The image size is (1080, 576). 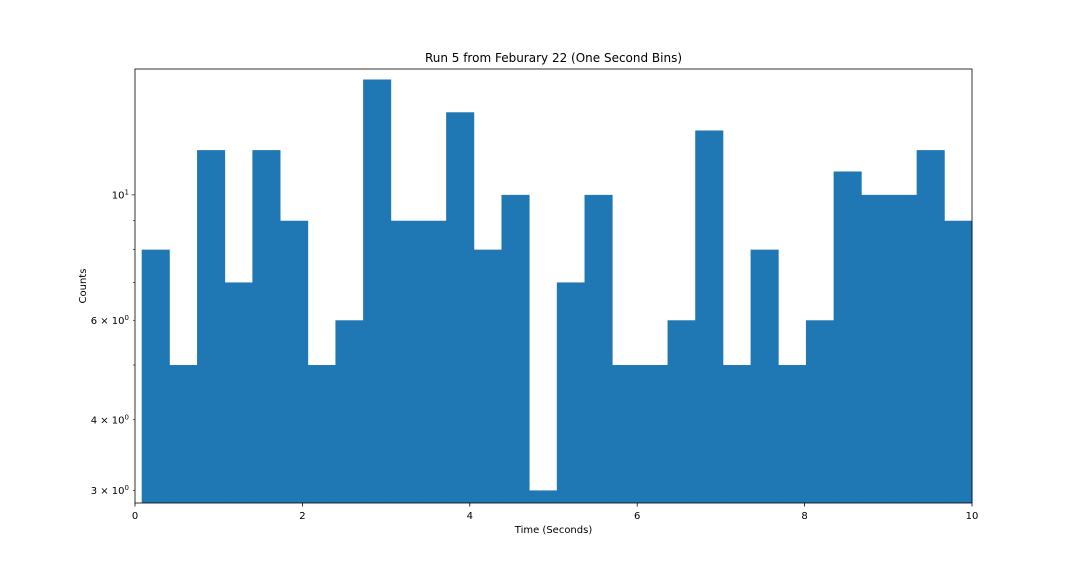 I want to click on x-tick-label: 10, so click(x=972, y=516).